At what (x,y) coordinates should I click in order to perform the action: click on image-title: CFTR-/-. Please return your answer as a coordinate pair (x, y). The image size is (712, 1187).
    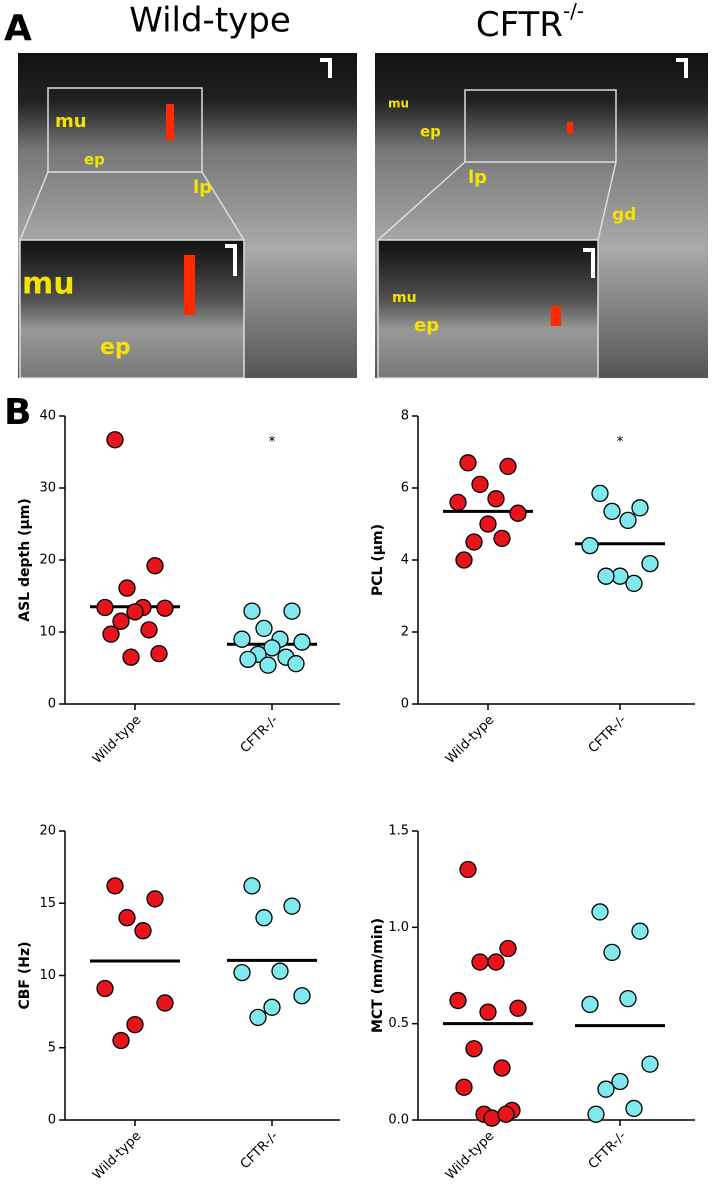
    Looking at the image, I should click on (530, 22).